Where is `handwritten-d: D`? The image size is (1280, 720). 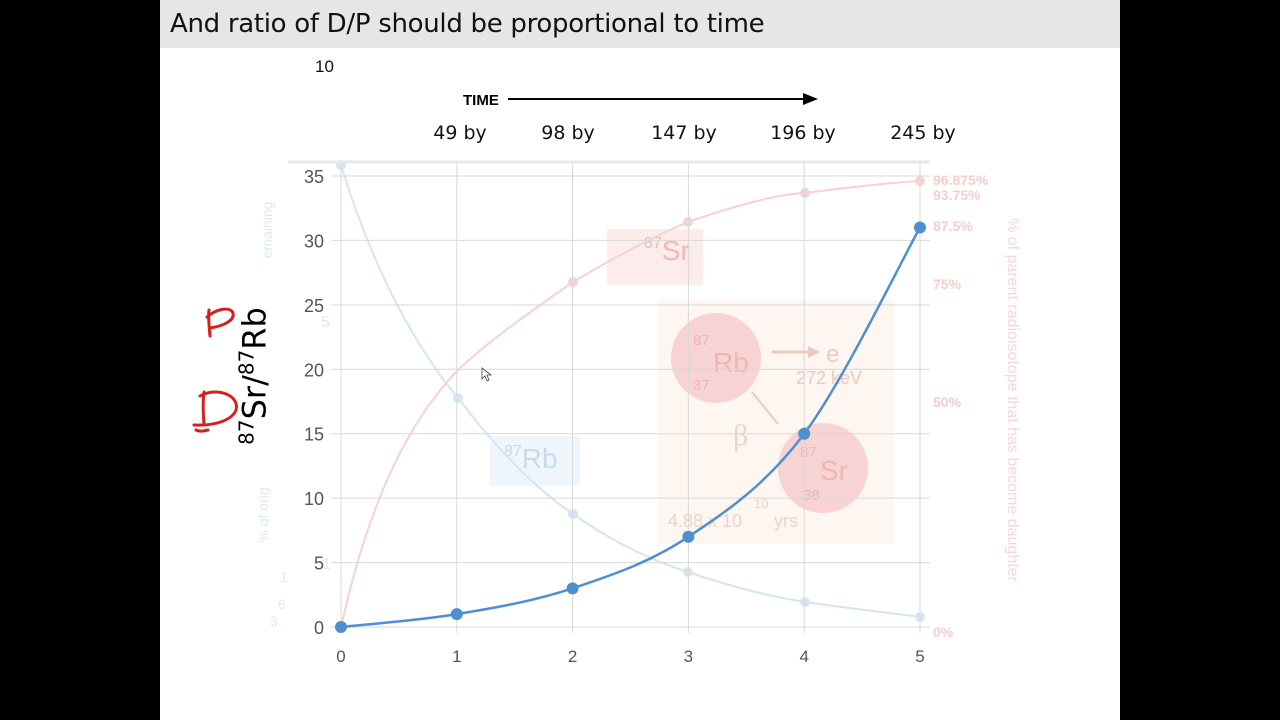 handwritten-d: D is located at coordinates (215, 411).